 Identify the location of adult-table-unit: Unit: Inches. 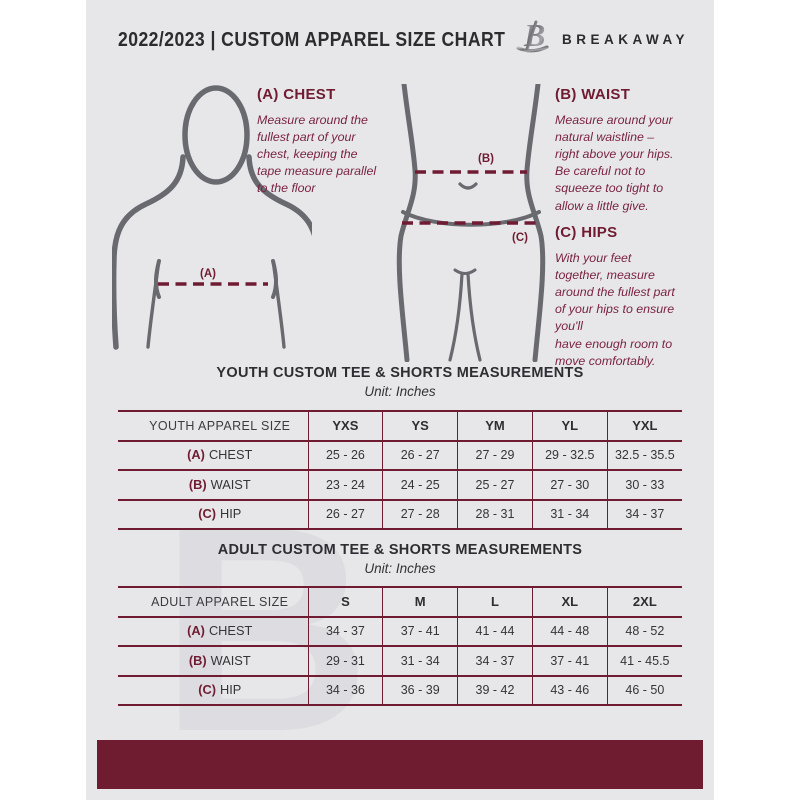
(400, 568).